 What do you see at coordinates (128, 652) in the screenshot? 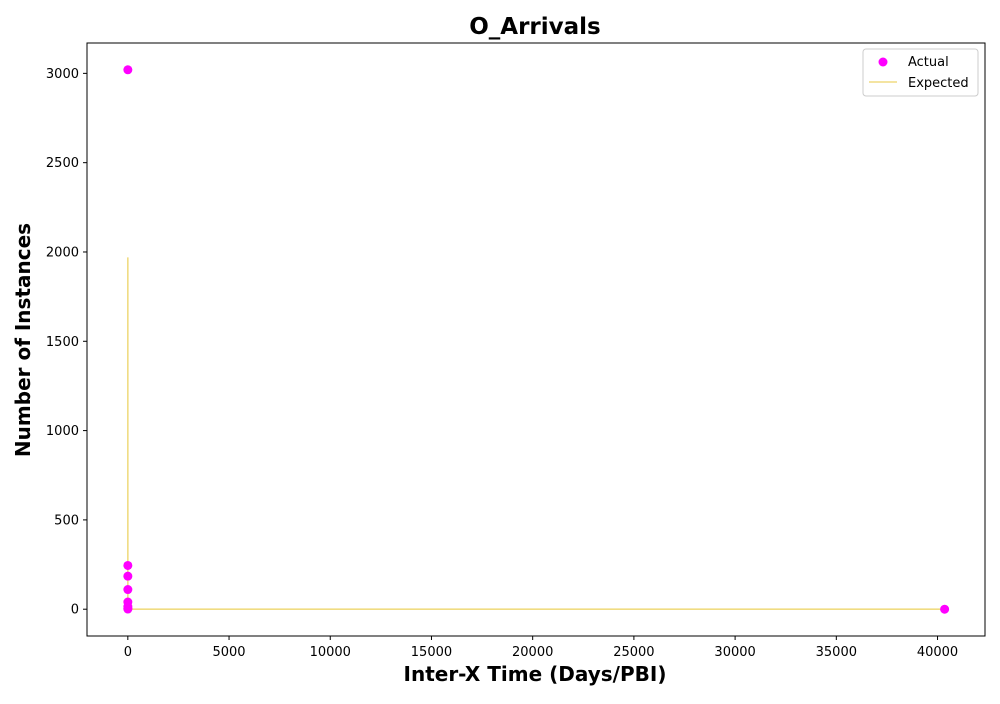
I see `x-tick-label: 0` at bounding box center [128, 652].